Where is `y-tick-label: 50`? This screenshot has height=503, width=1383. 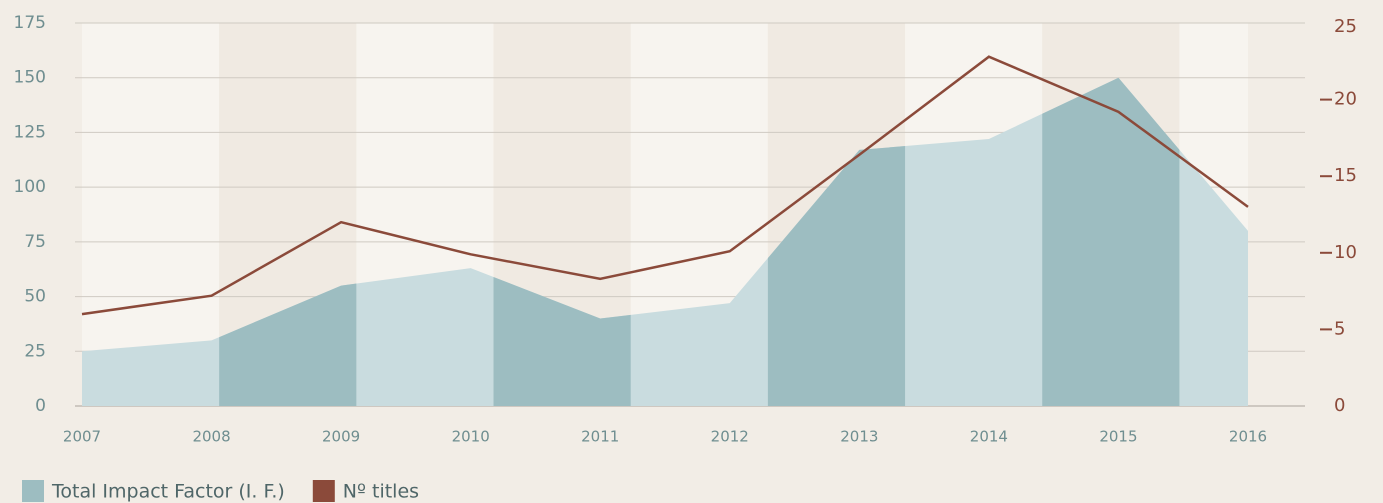
y-tick-label: 50 is located at coordinates (35, 297).